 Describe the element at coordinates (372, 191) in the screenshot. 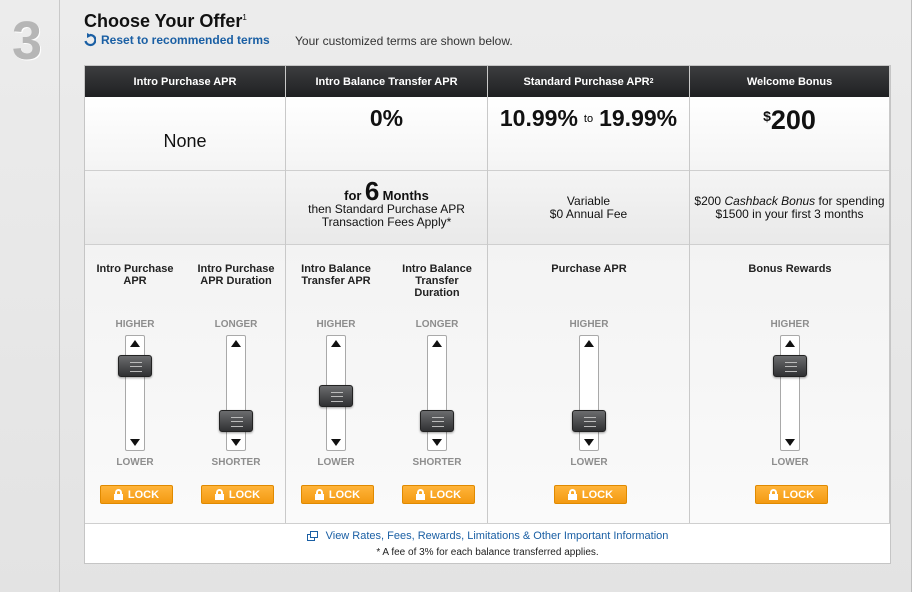

I see `months-number: 6` at that location.